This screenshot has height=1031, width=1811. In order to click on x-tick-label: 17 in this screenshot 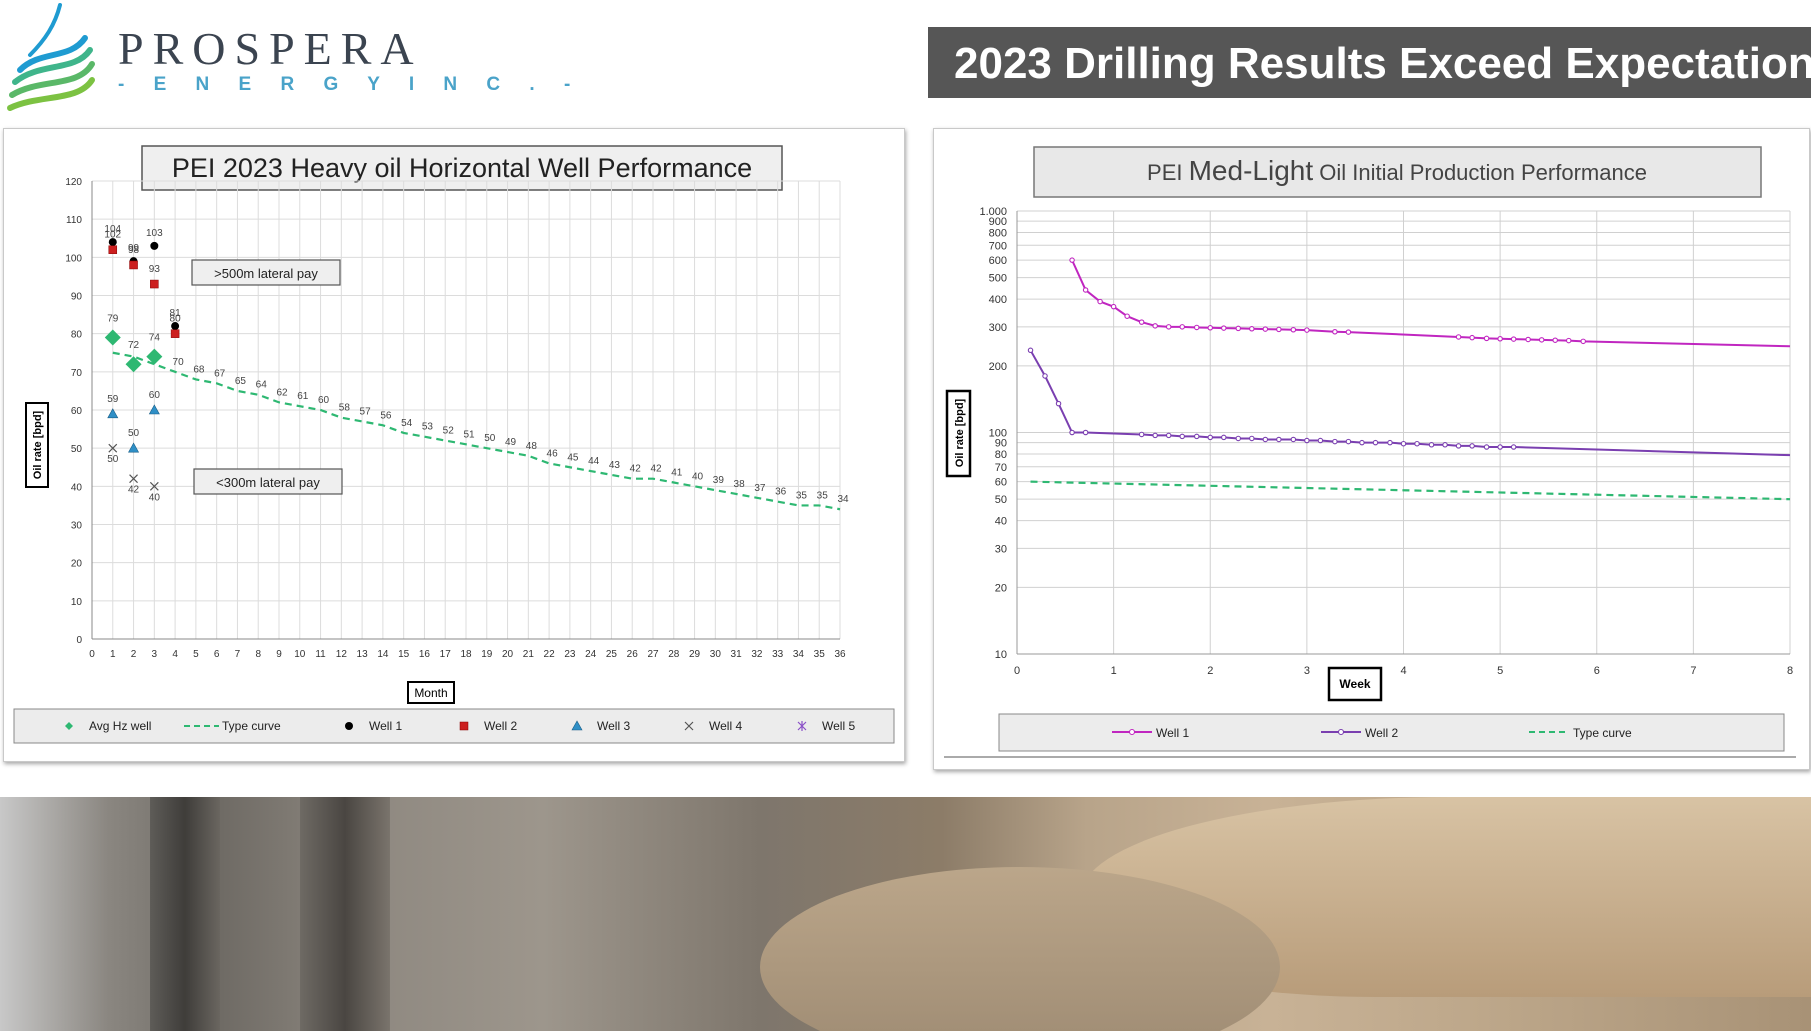, I will do `click(446, 654)`.